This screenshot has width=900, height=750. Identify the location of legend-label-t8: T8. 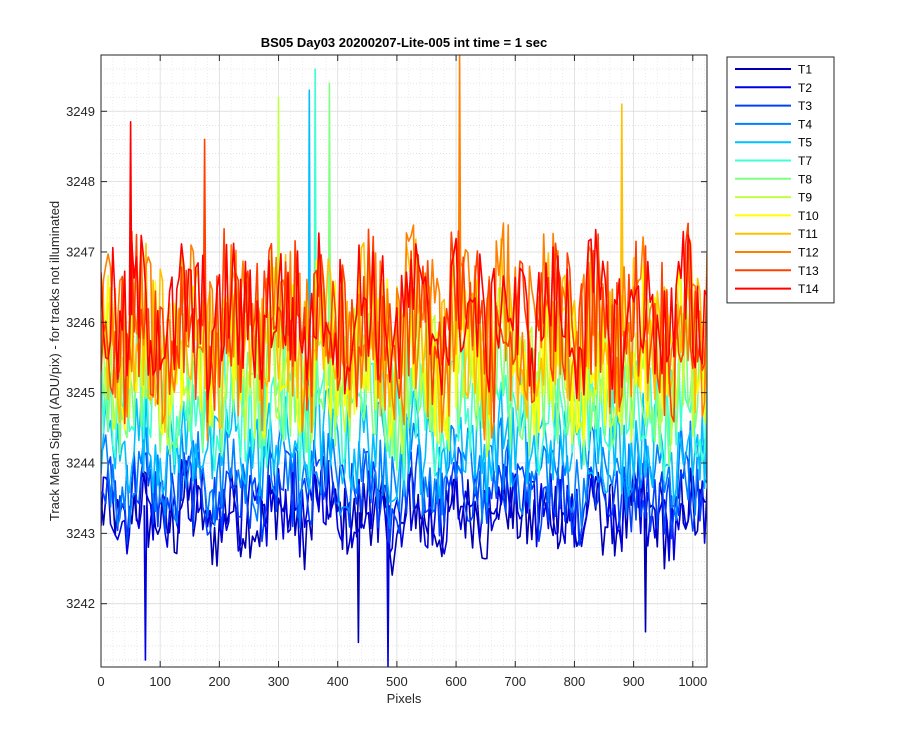
(805, 179).